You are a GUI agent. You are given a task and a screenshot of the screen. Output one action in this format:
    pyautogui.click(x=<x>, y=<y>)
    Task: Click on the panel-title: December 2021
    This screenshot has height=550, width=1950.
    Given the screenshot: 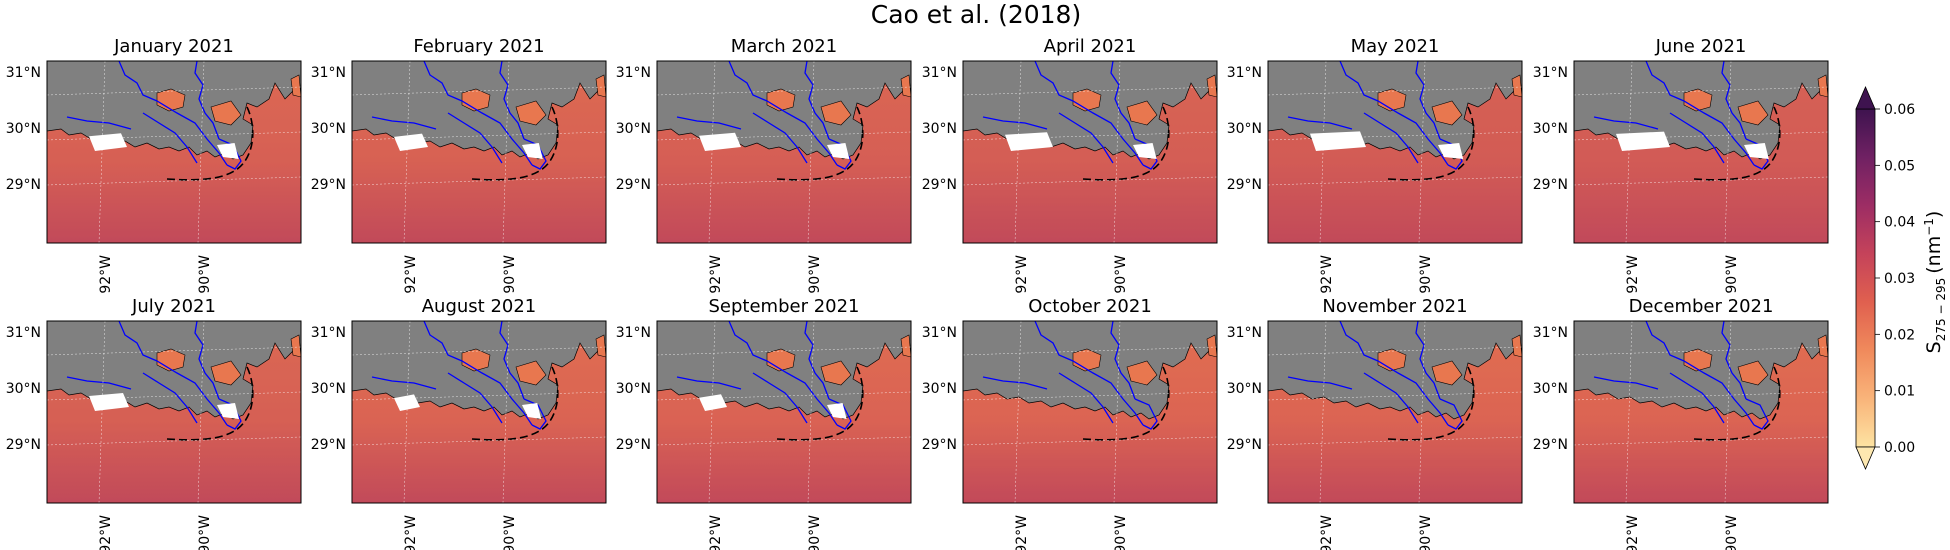 What is the action you would take?
    pyautogui.click(x=1701, y=306)
    